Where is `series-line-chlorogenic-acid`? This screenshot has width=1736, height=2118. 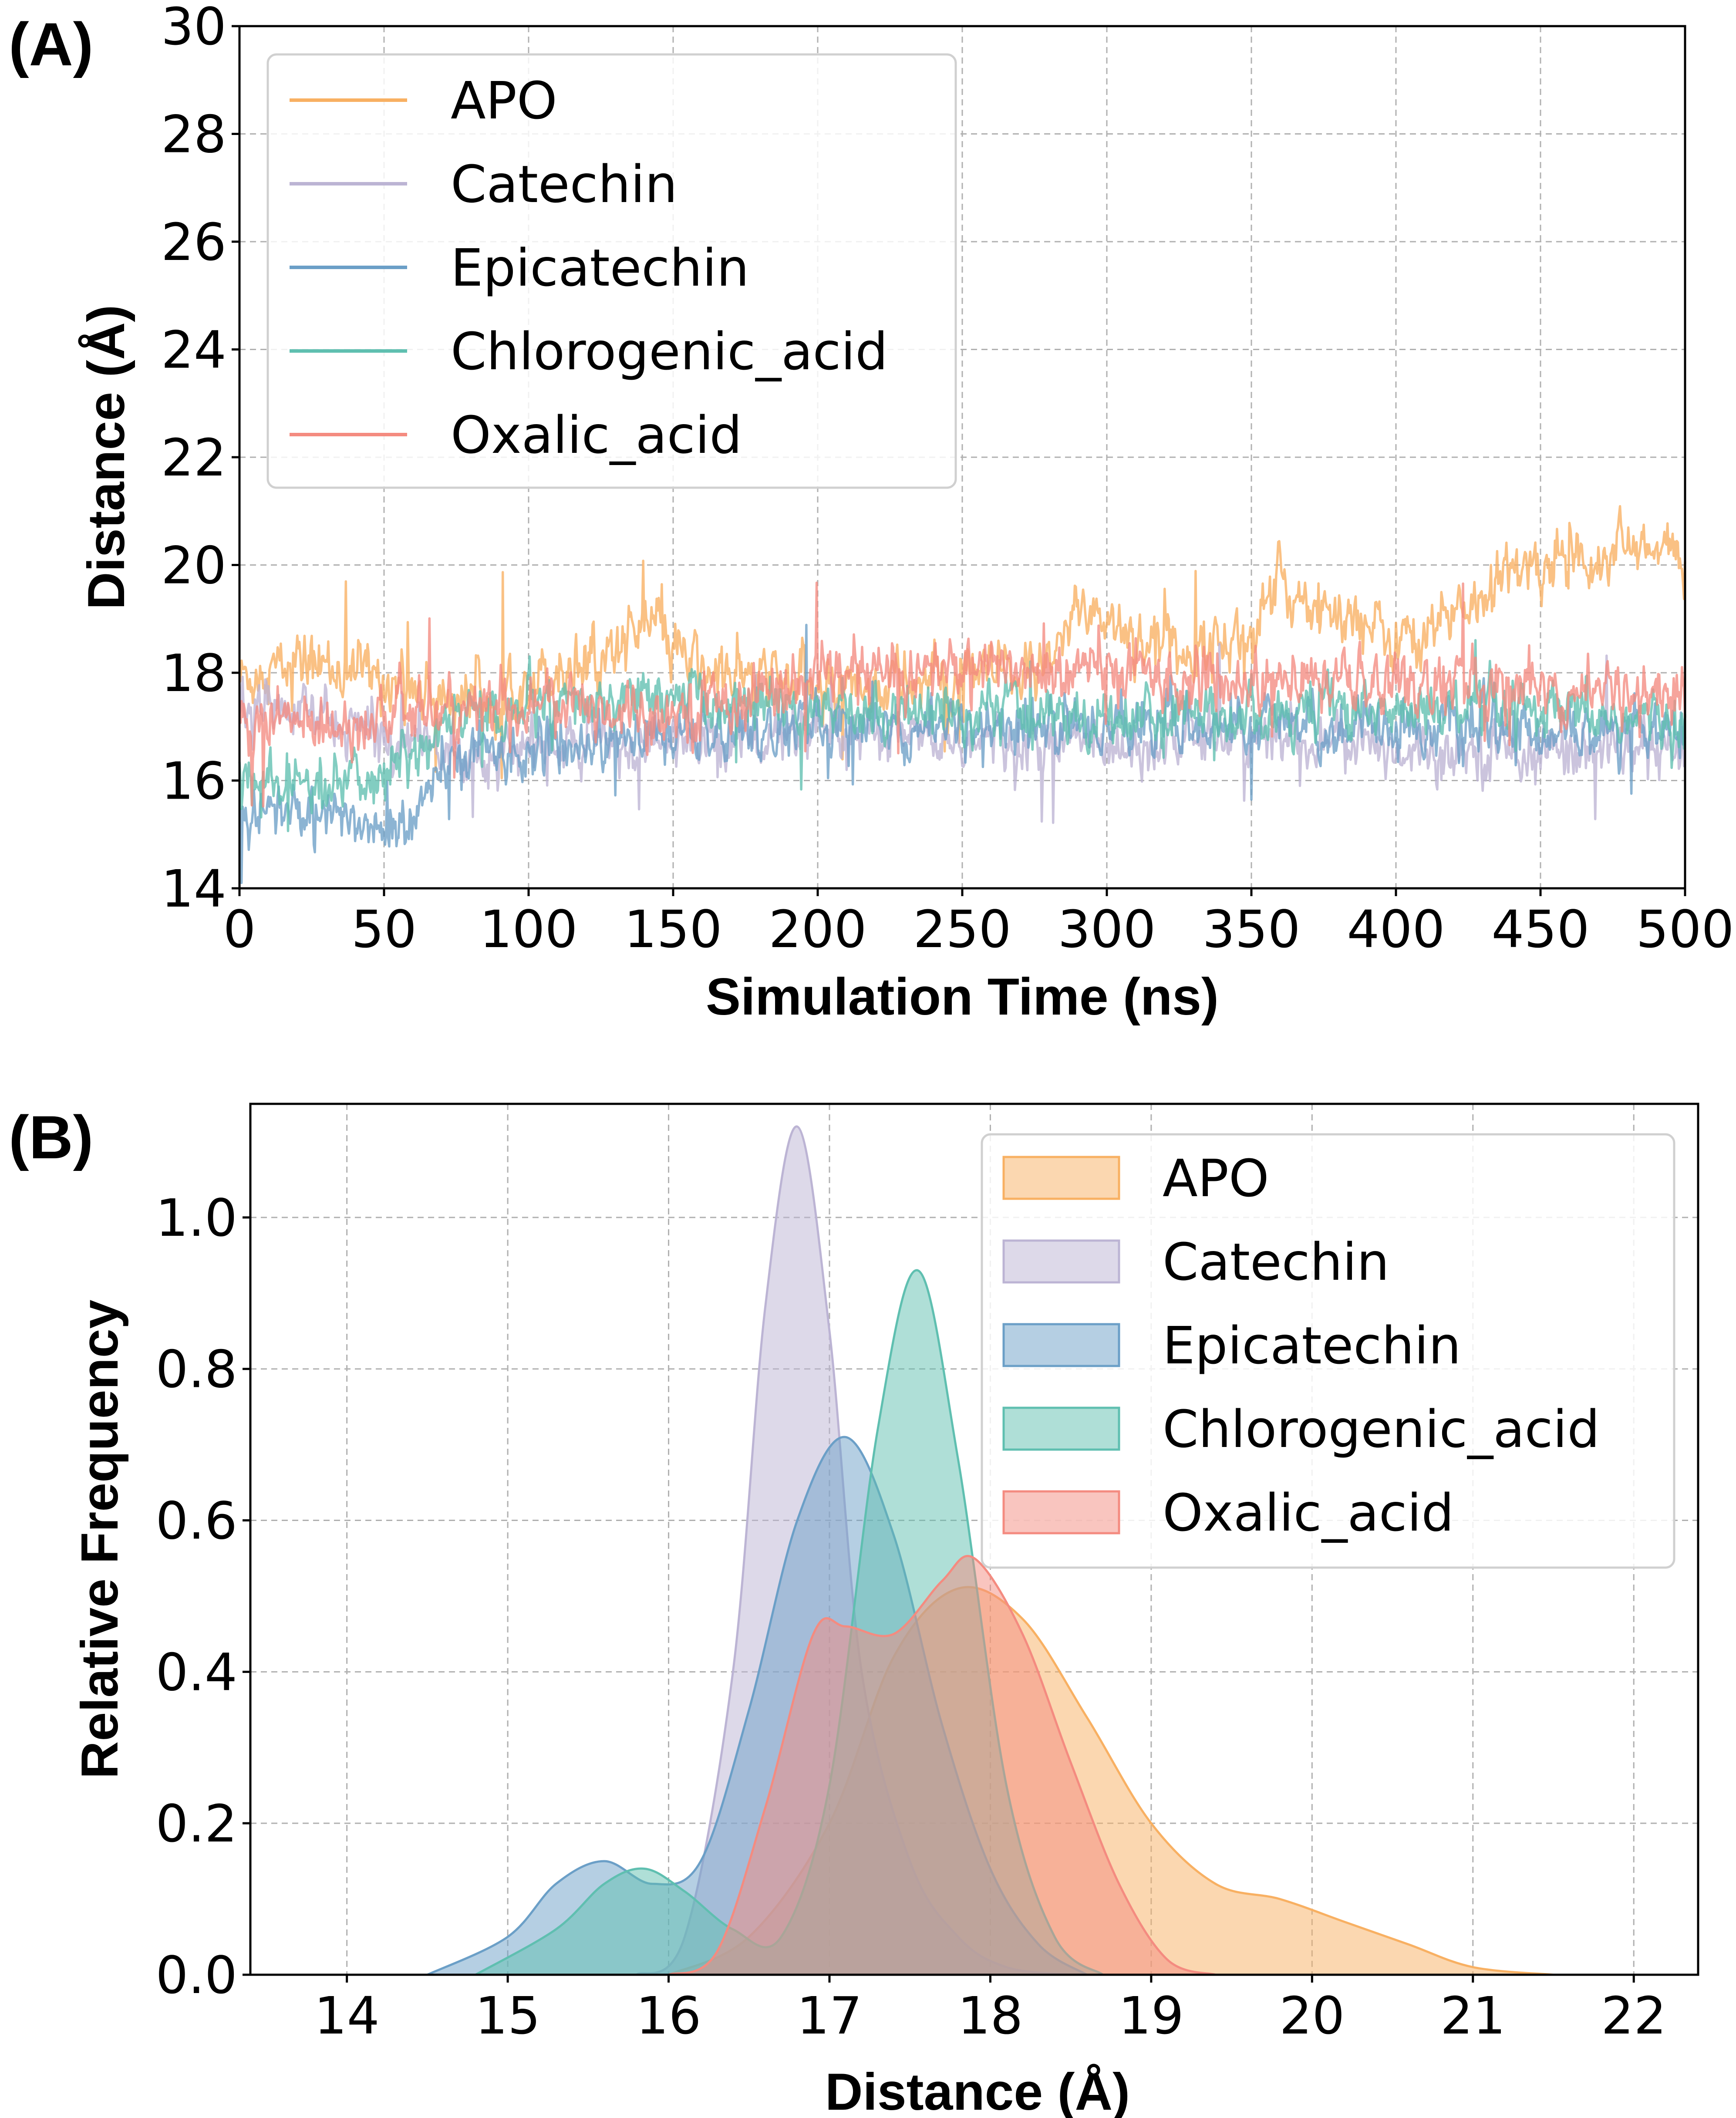 series-line-chlorogenic-acid is located at coordinates (962, 736).